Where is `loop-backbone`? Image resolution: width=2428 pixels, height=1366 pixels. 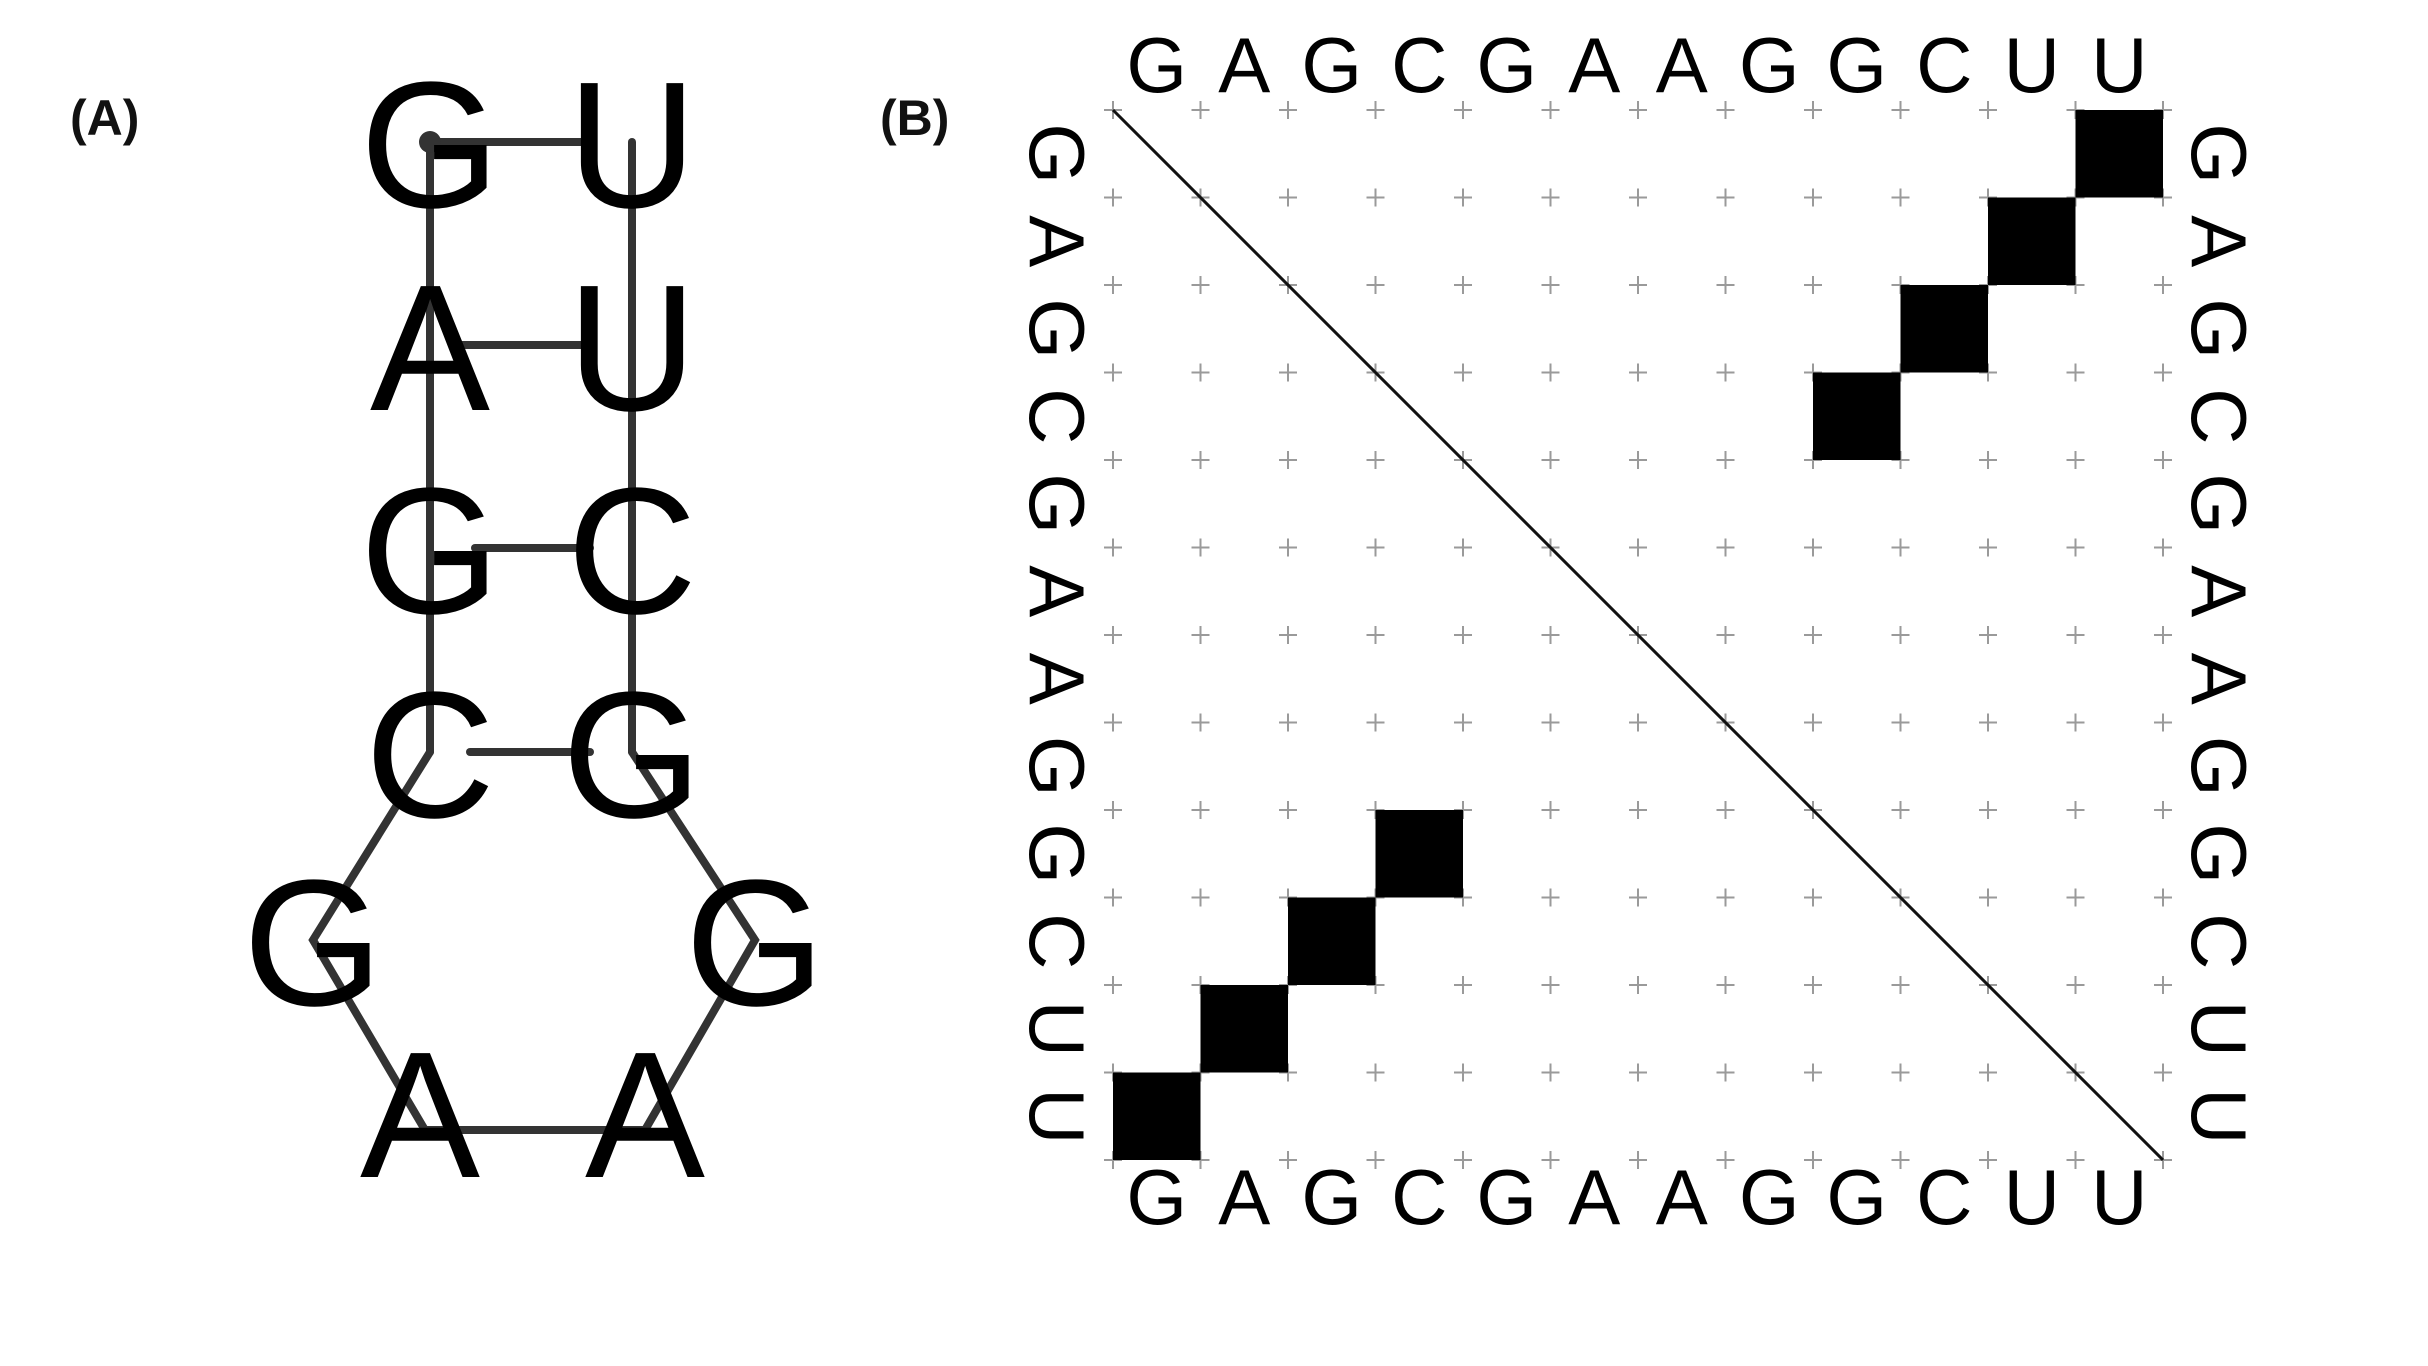
loop-backbone is located at coordinates (534, 941).